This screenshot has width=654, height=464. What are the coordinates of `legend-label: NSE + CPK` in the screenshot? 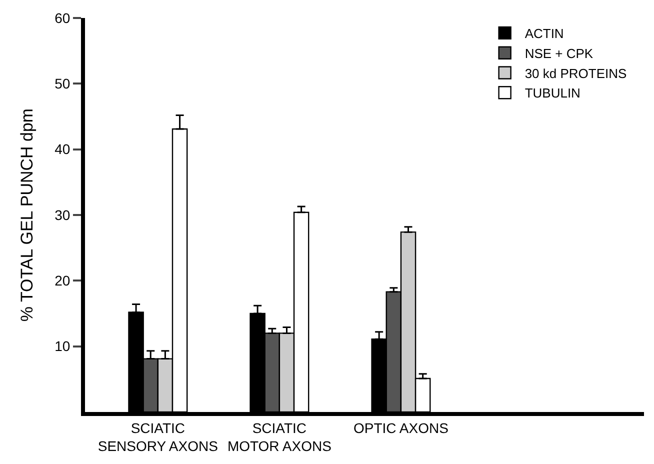 It's located at (559, 53).